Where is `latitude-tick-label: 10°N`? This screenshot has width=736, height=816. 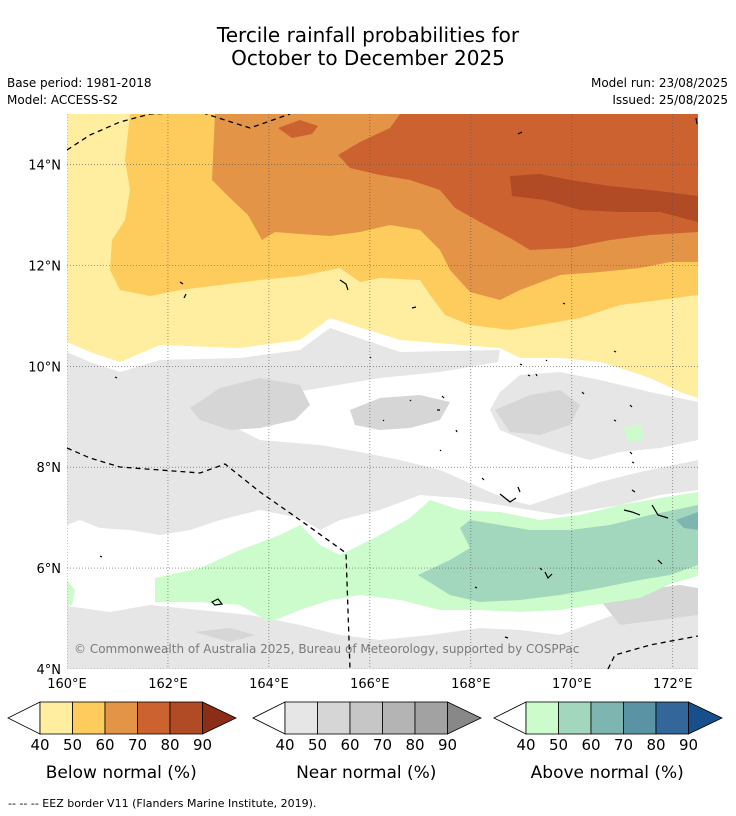
latitude-tick-label: 10°N is located at coordinates (44, 367).